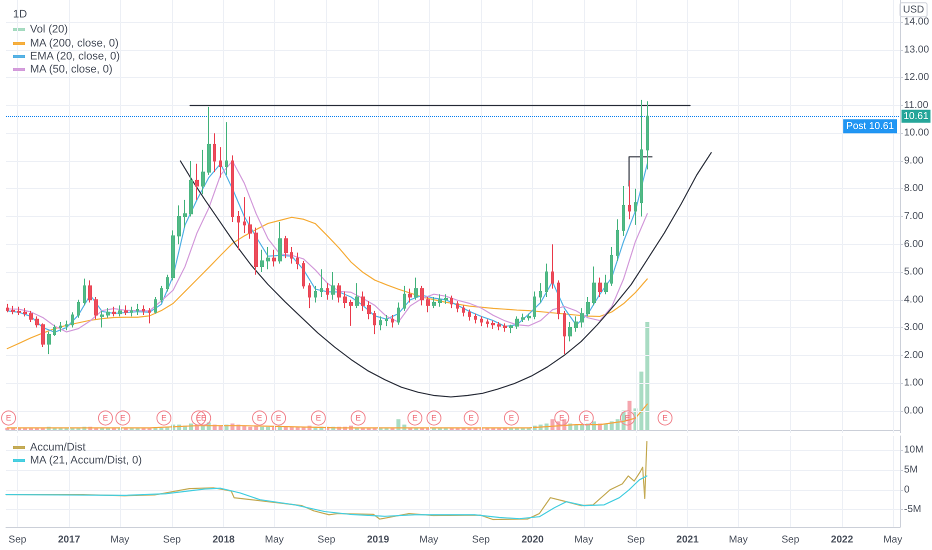  Describe the element at coordinates (914, 216) in the screenshot. I see `y-tick-label: 7.00` at that location.